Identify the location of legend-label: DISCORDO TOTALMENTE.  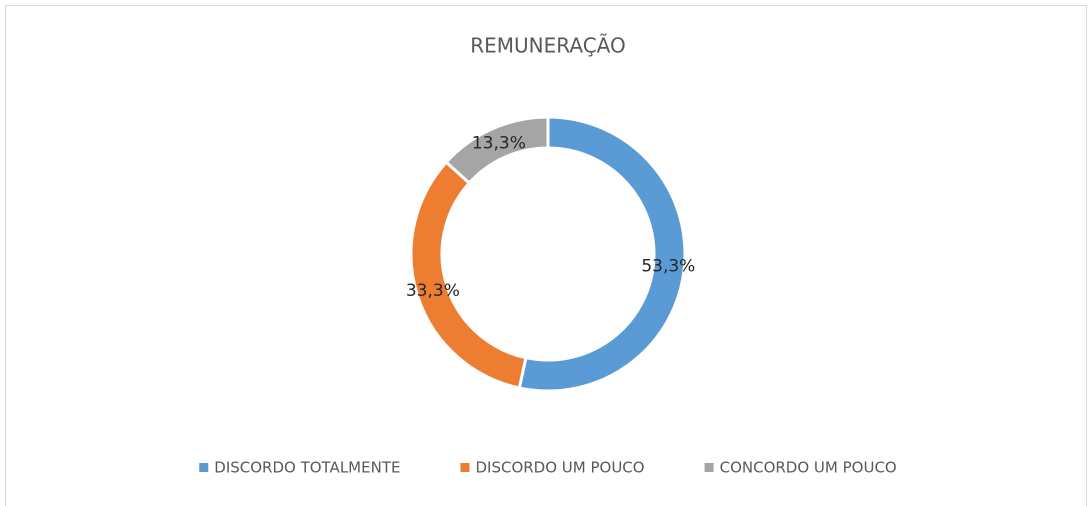
(307, 468).